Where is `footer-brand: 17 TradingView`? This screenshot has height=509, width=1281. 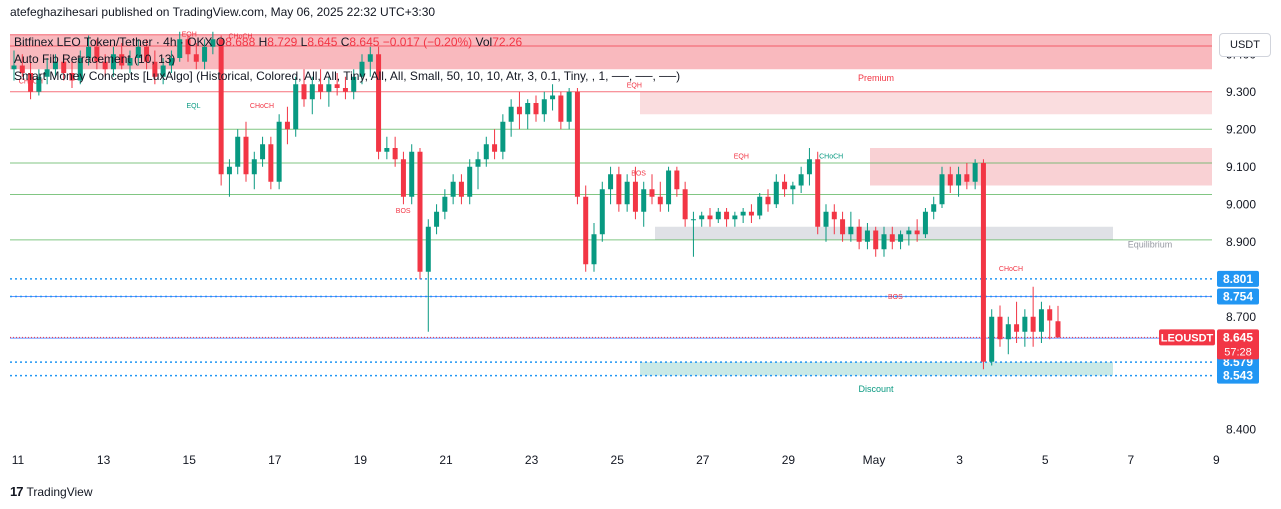
footer-brand: 17 TradingView is located at coordinates (51, 491).